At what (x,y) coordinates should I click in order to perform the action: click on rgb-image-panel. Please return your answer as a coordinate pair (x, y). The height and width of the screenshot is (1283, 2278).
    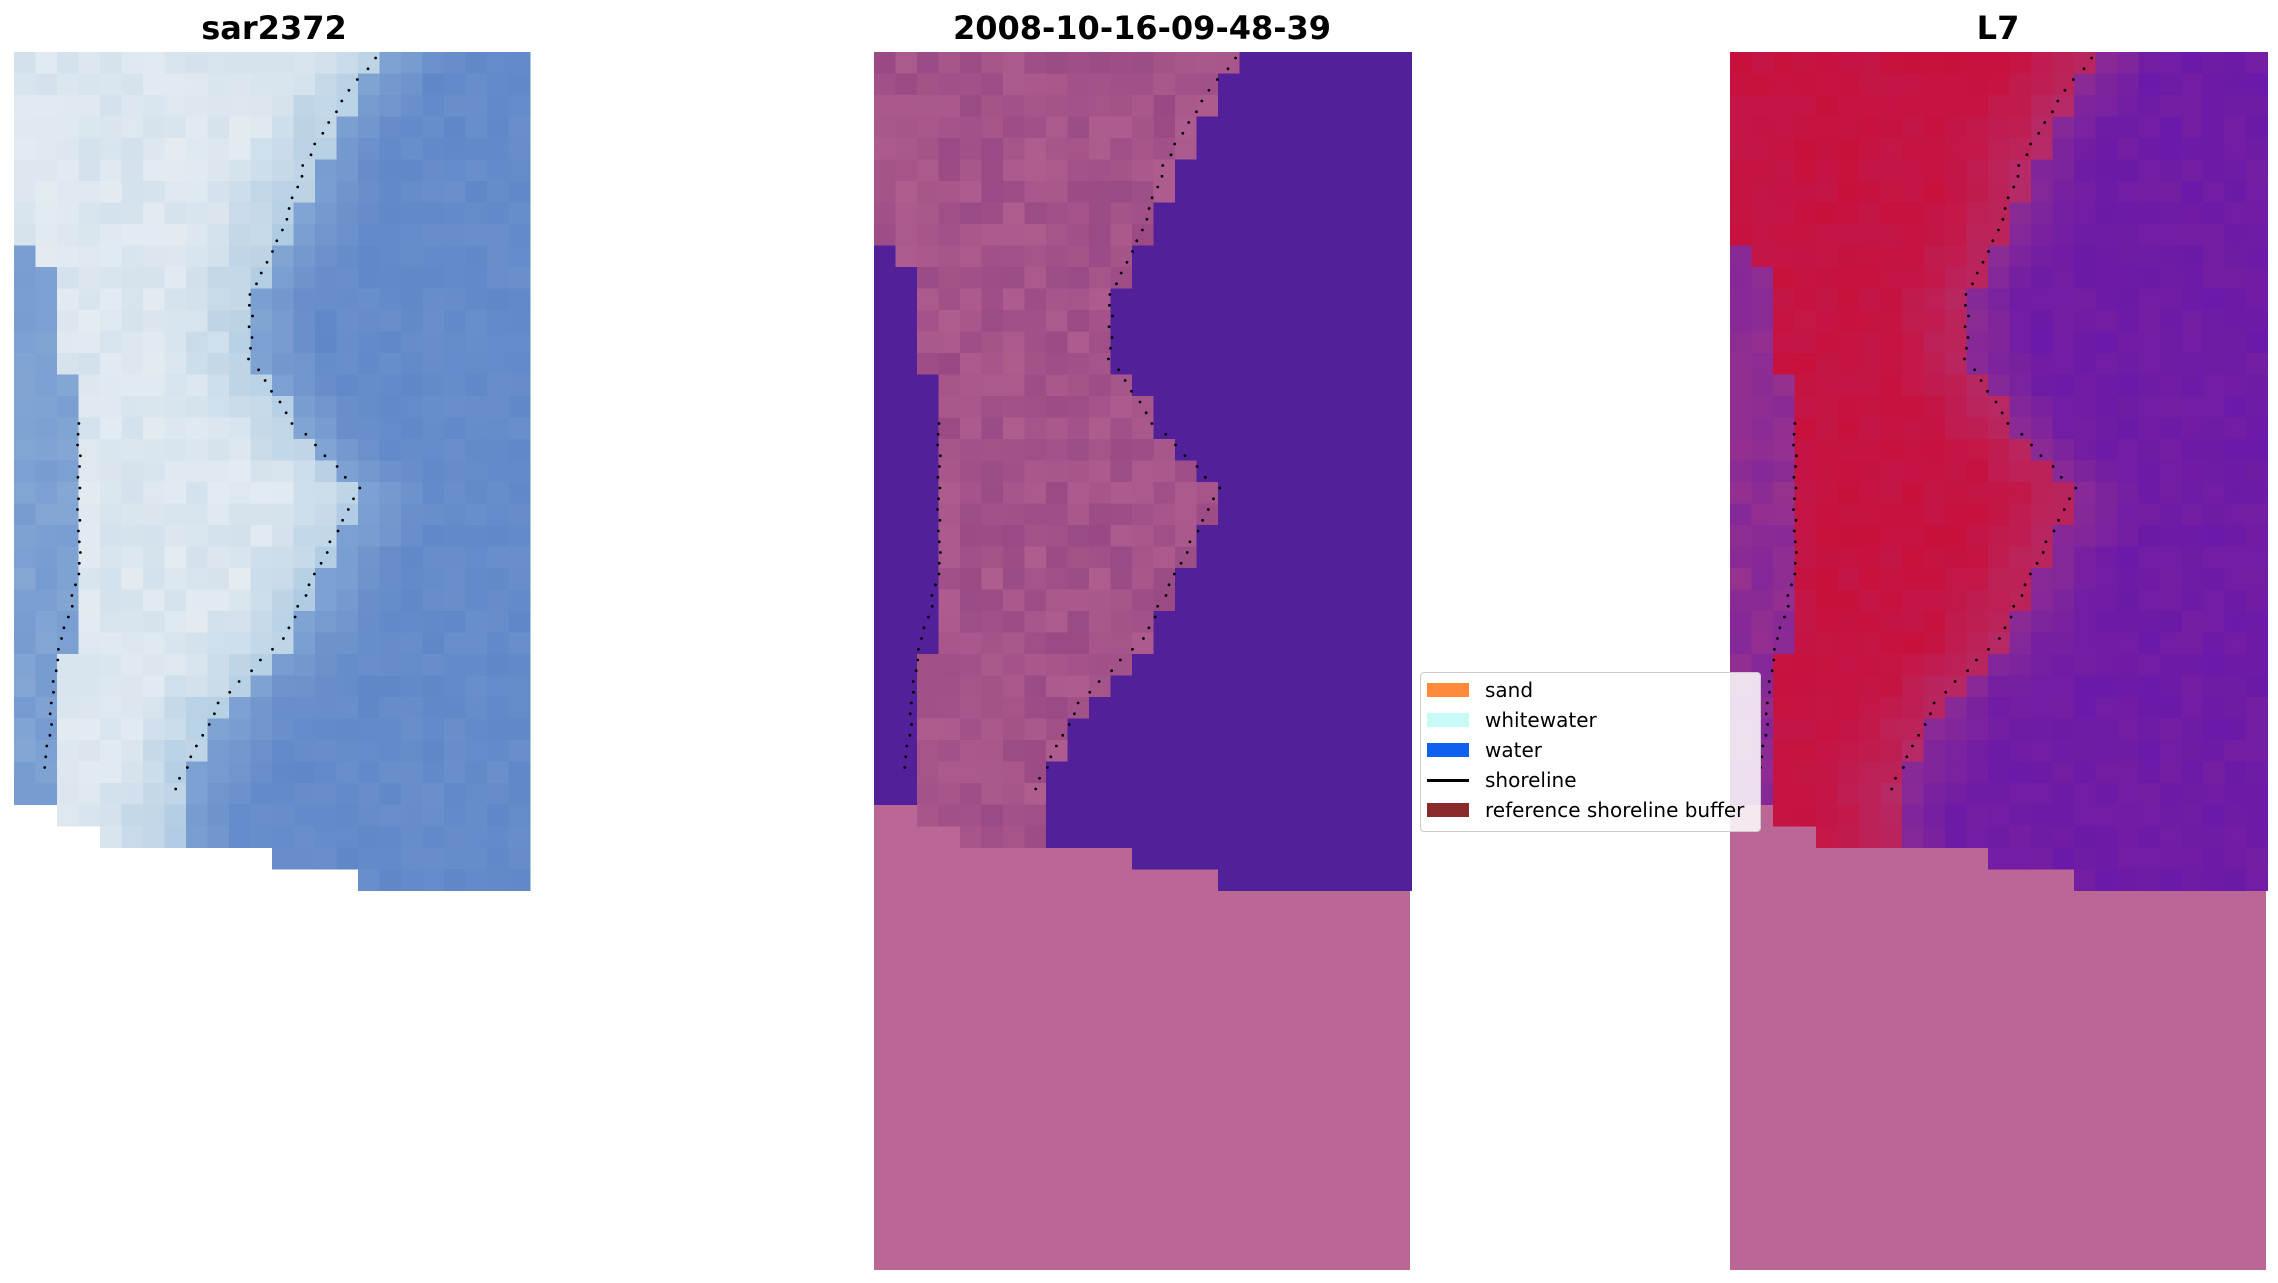
    Looking at the image, I should click on (272, 471).